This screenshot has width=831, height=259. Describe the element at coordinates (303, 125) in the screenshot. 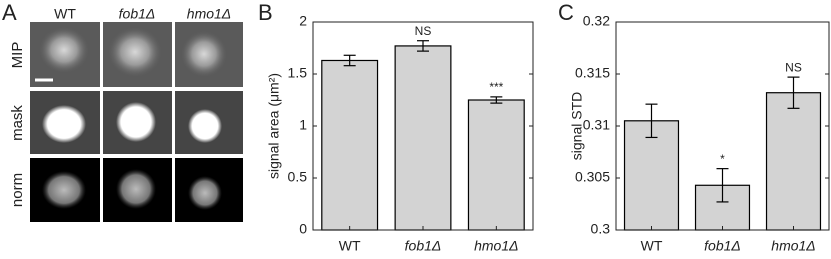

I see `y-tick-label: 1` at that location.